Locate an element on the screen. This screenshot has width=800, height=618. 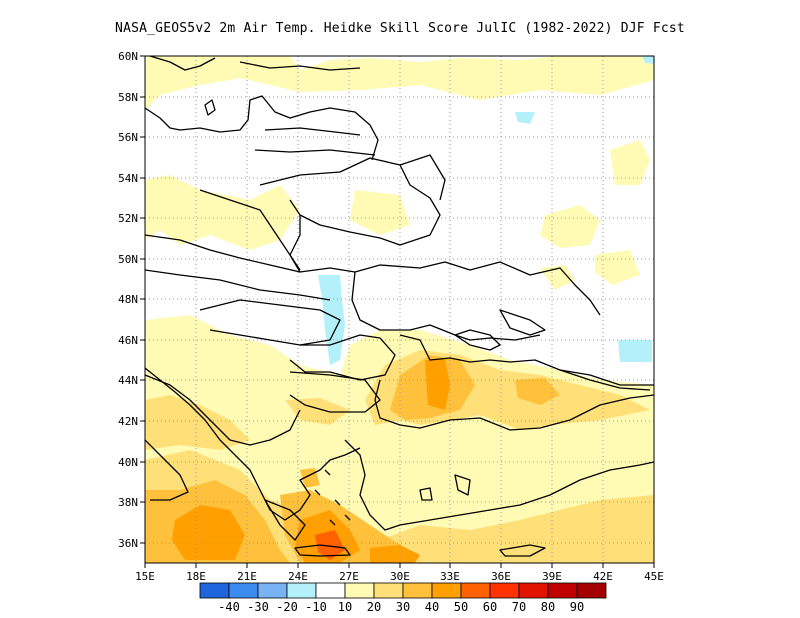
colorbar-label: -30 is located at coordinates (258, 607).